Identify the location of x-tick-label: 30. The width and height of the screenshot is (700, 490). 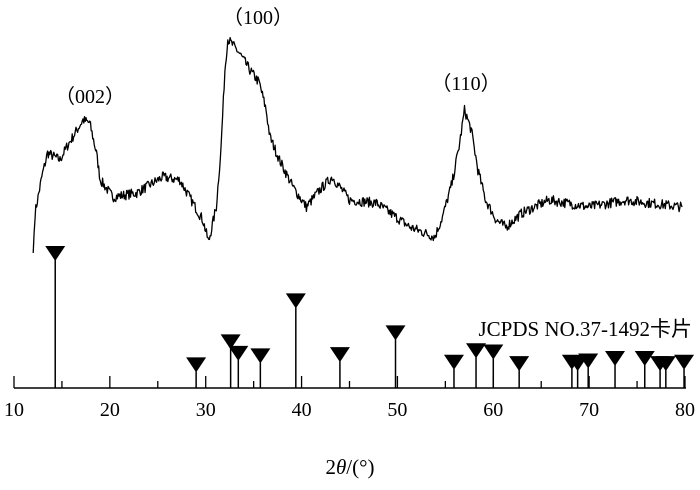
(206, 410).